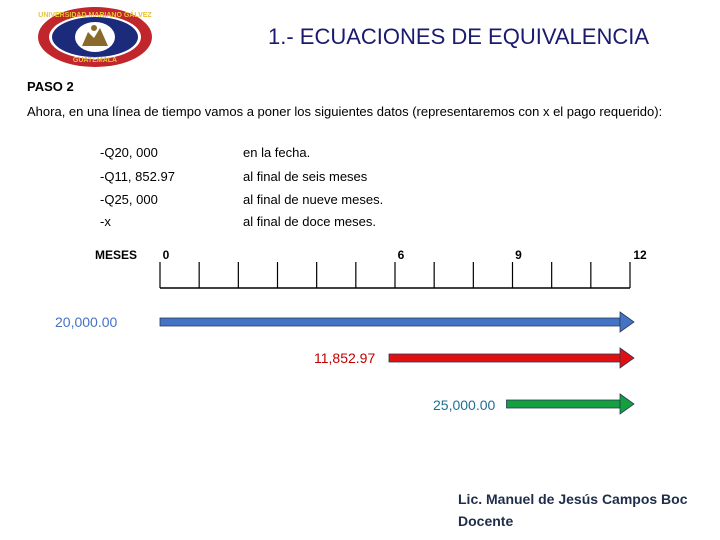 The width and height of the screenshot is (720, 540). I want to click on timeline-tick-label: 0, so click(166, 255).